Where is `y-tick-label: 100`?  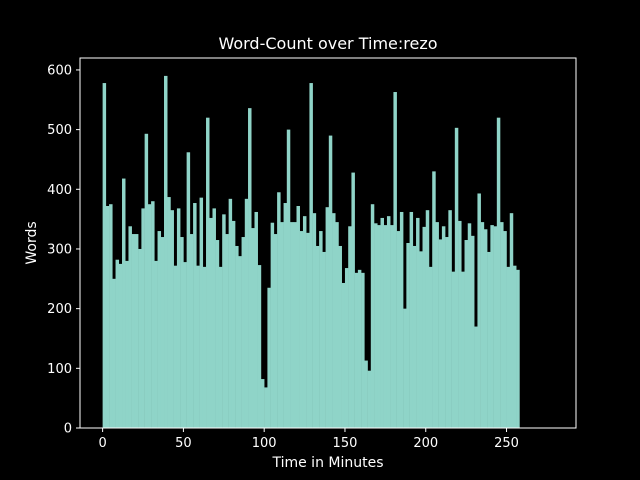
y-tick-label: 100 is located at coordinates (59, 369).